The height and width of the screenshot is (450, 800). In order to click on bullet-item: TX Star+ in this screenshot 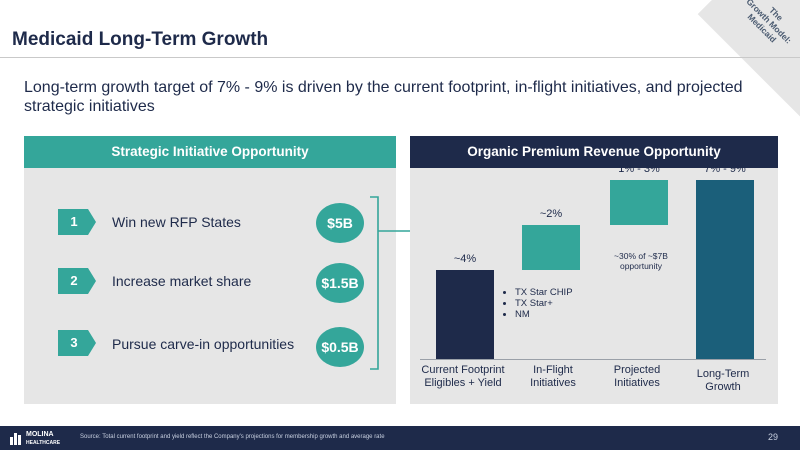, I will do `click(544, 303)`.